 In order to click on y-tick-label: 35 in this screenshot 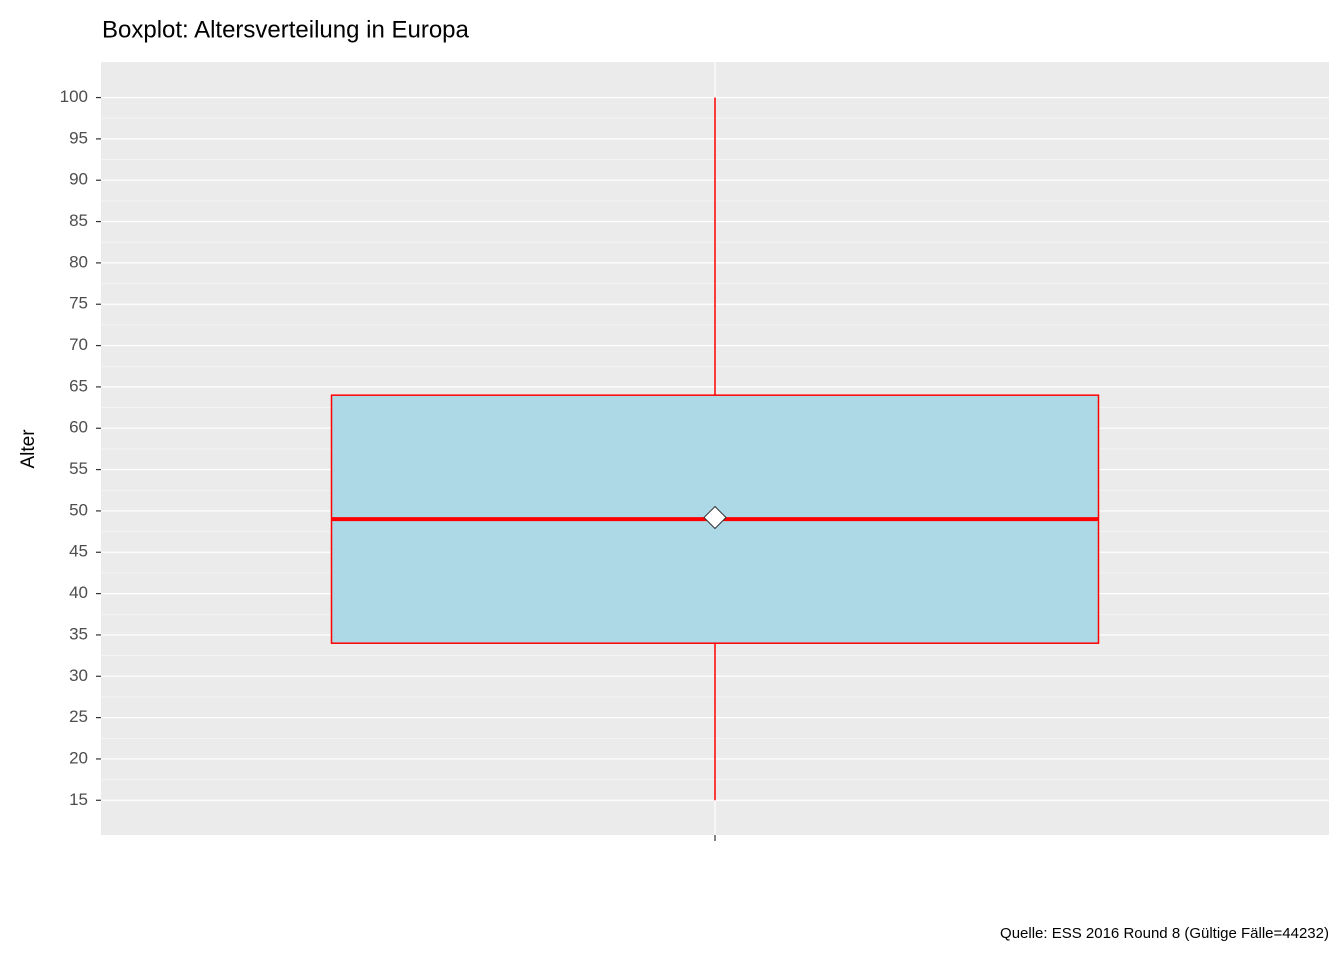, I will do `click(78, 633)`.